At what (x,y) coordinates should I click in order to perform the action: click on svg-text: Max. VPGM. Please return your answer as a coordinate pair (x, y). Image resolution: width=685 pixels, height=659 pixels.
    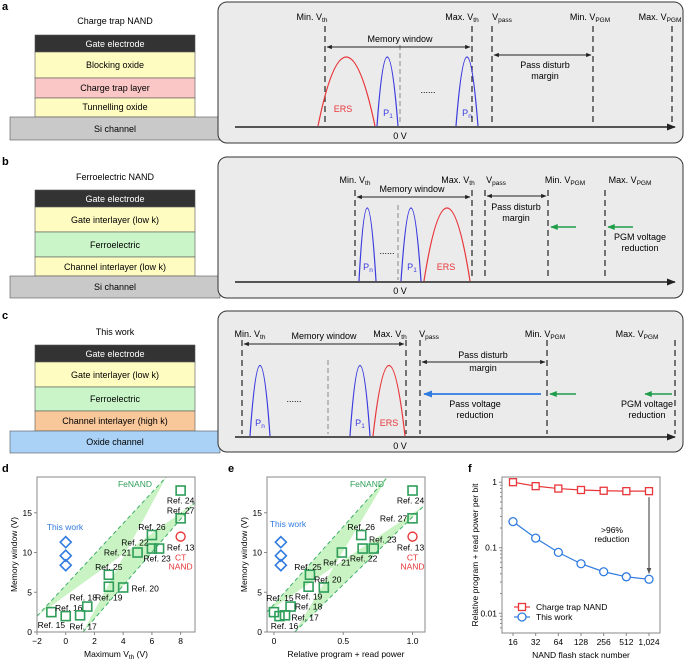
    Looking at the image, I should click on (660, 18).